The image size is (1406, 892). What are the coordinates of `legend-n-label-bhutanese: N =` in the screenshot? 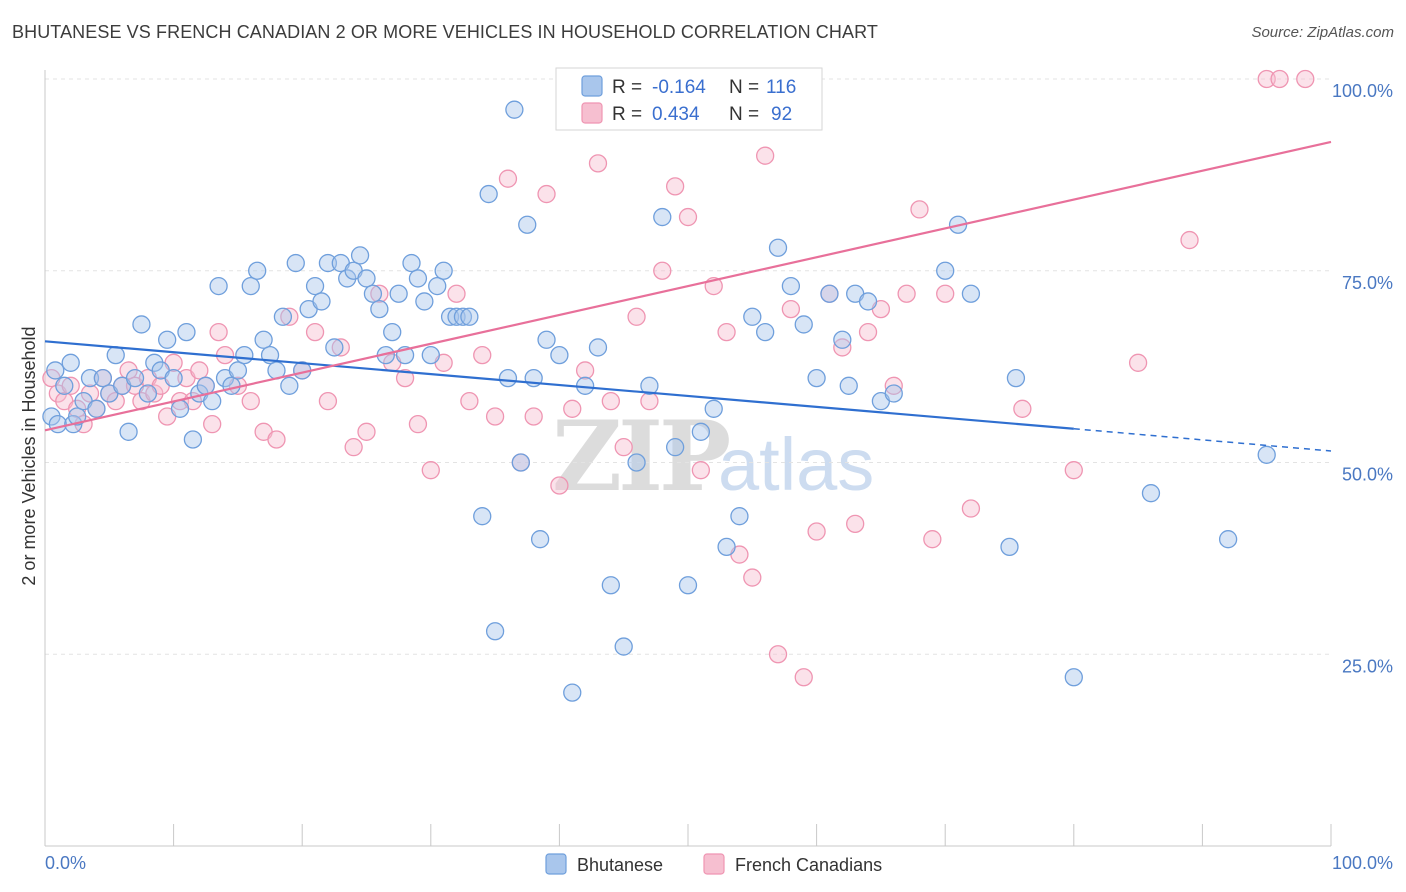 It's located at (744, 87).